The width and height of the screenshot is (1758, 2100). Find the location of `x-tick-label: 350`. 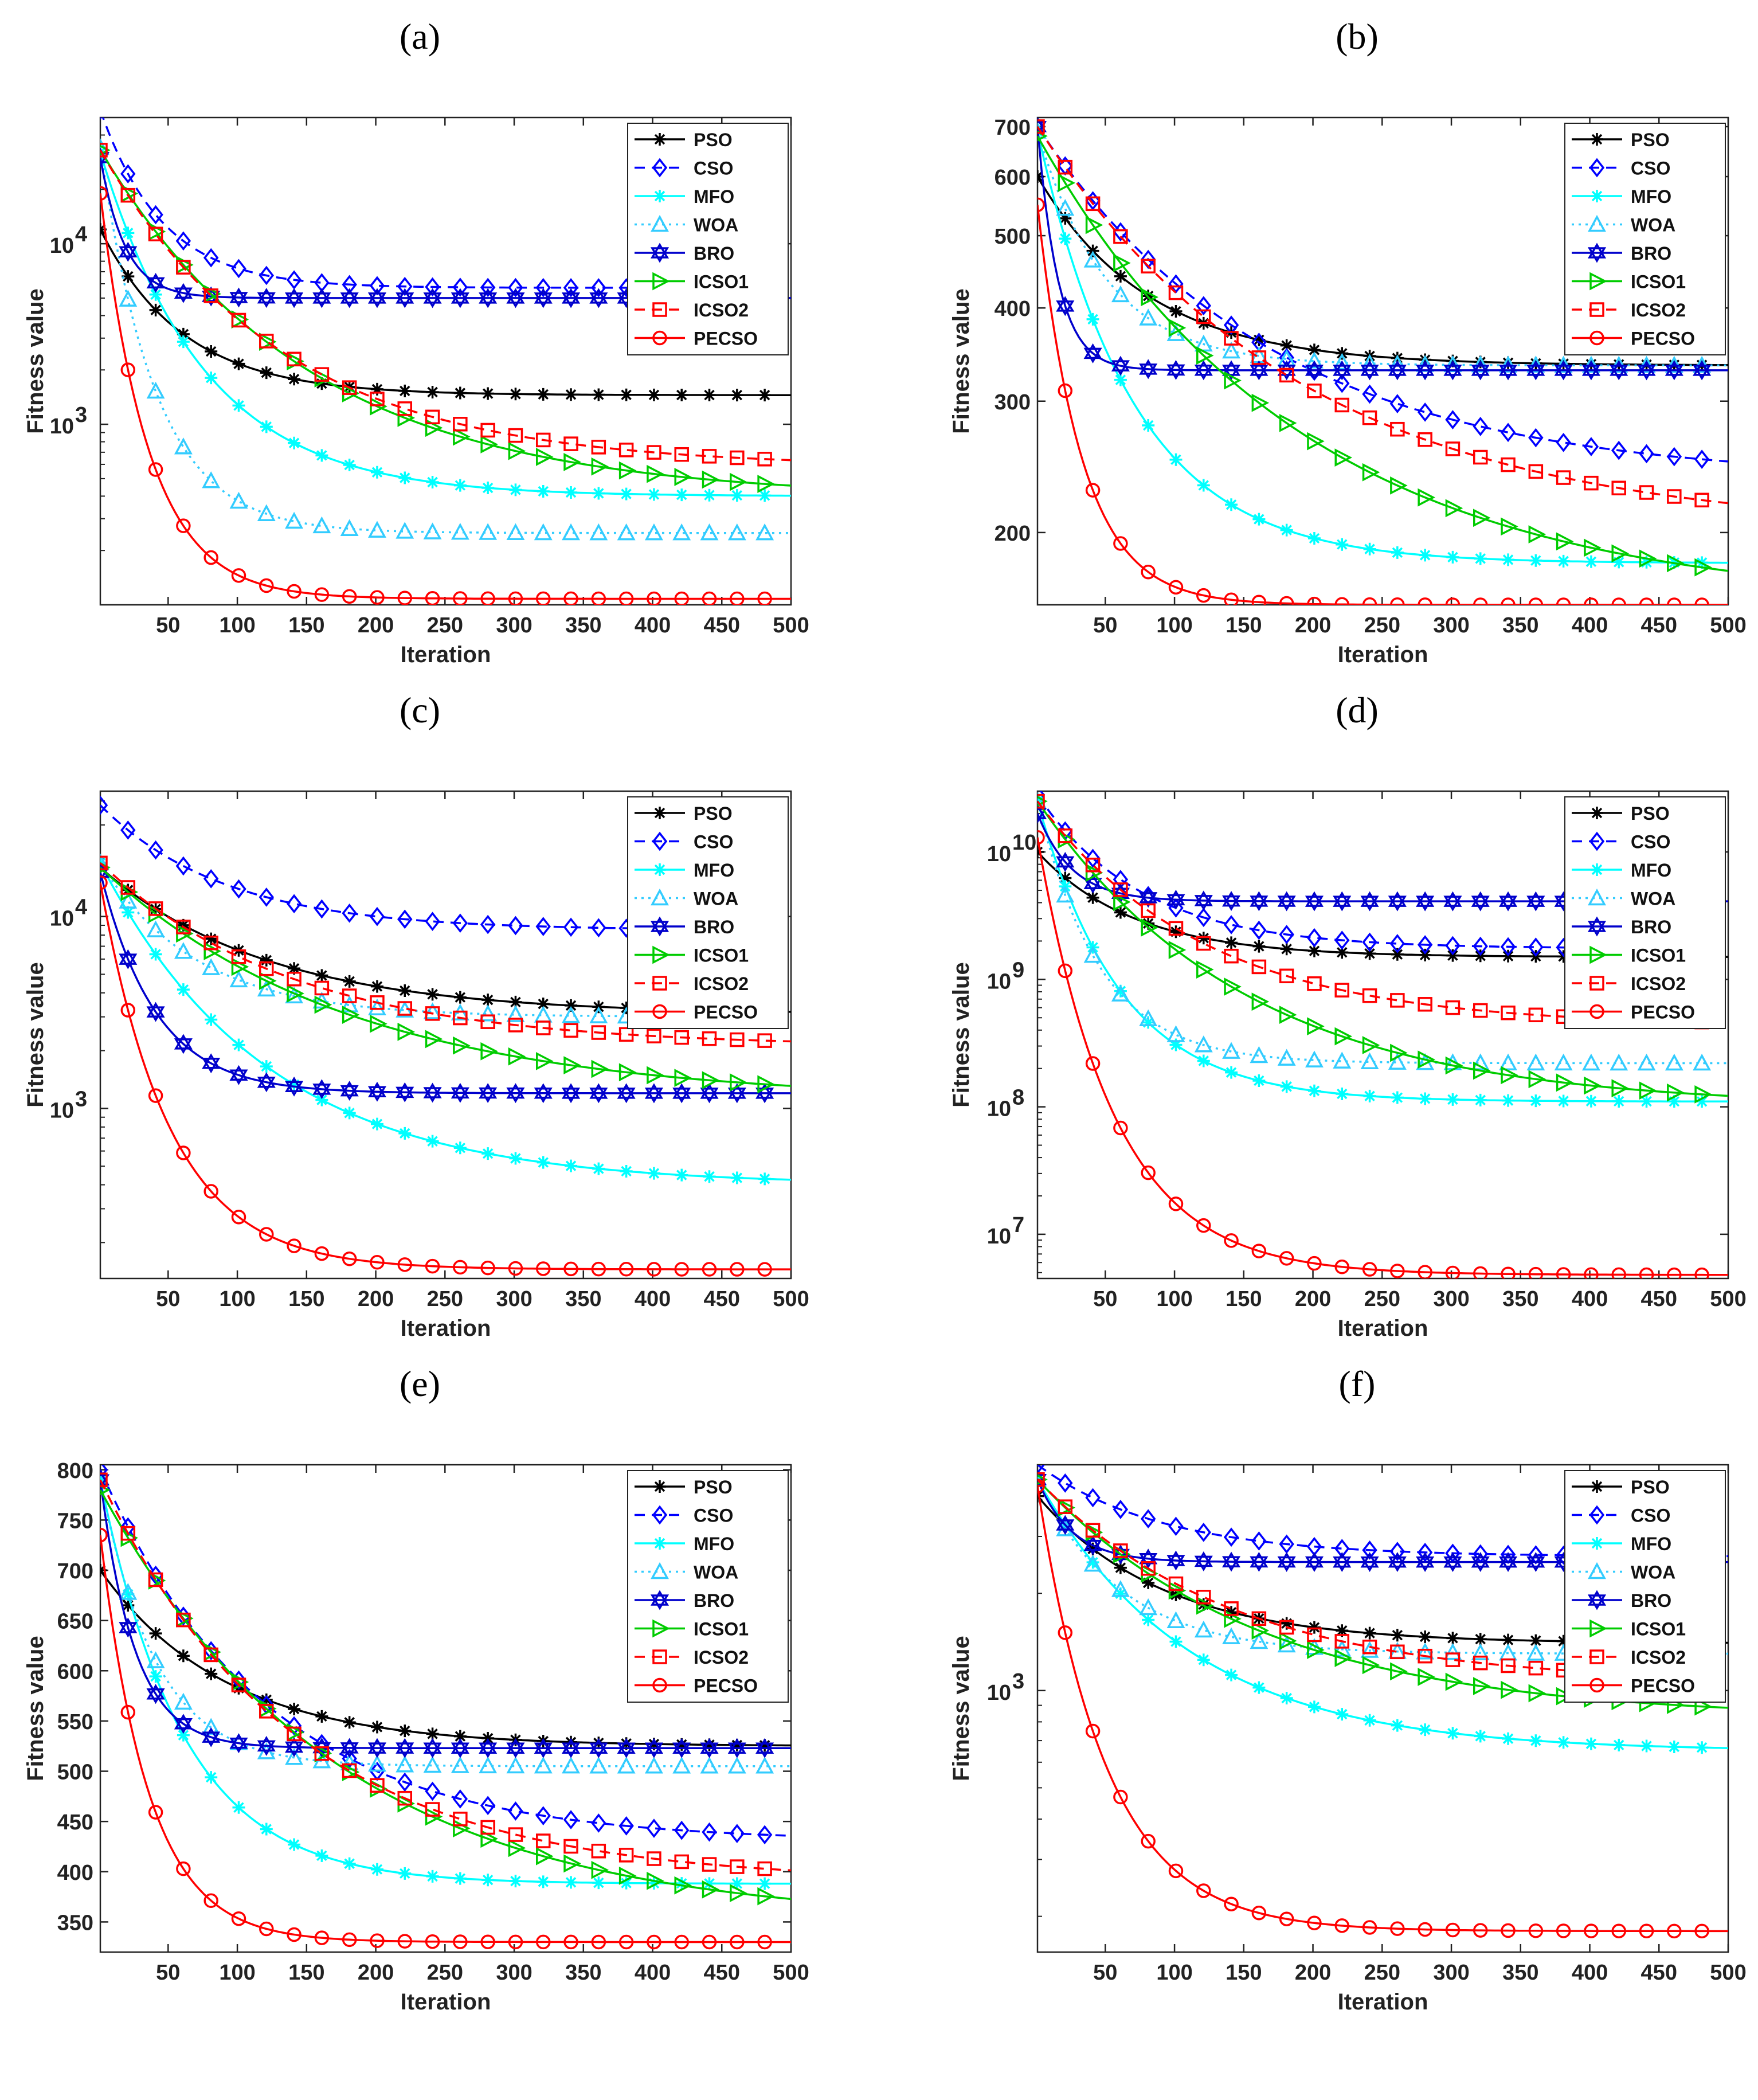

x-tick-label: 350 is located at coordinates (1520, 1973).